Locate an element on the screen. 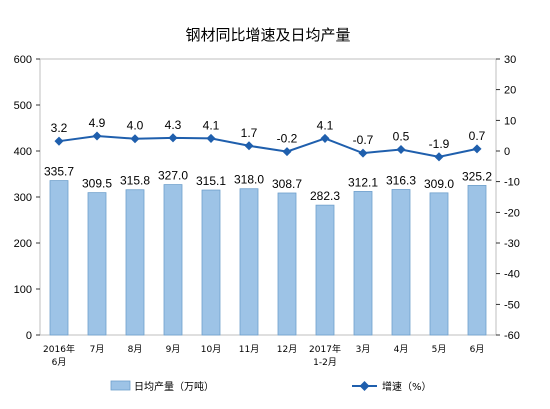 The height and width of the screenshot is (409, 550). line-data-label: 1.7 is located at coordinates (249, 133).